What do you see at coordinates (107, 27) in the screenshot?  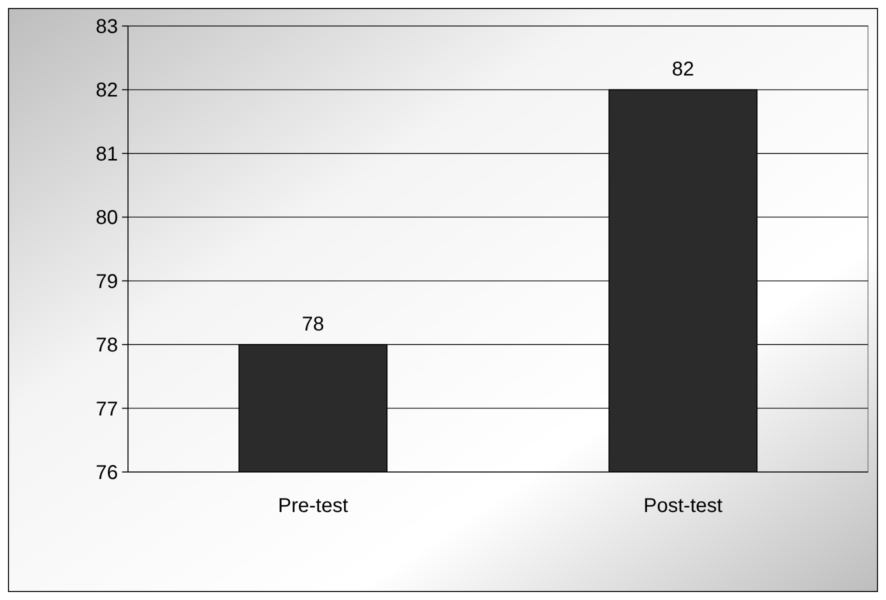 I see `y-tick-label: 83` at bounding box center [107, 27].